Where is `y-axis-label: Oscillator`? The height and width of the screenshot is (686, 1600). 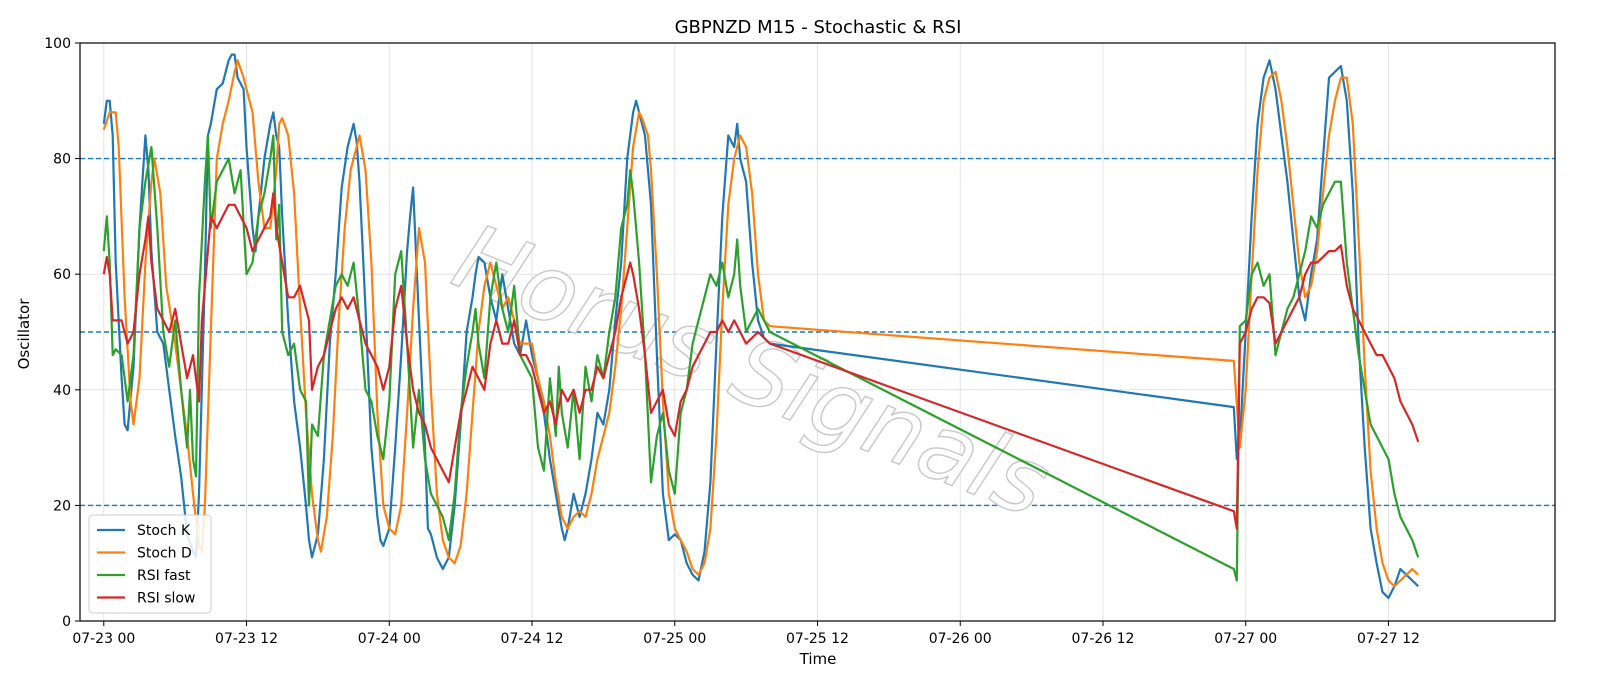
y-axis-label: Oscillator is located at coordinates (24, 334).